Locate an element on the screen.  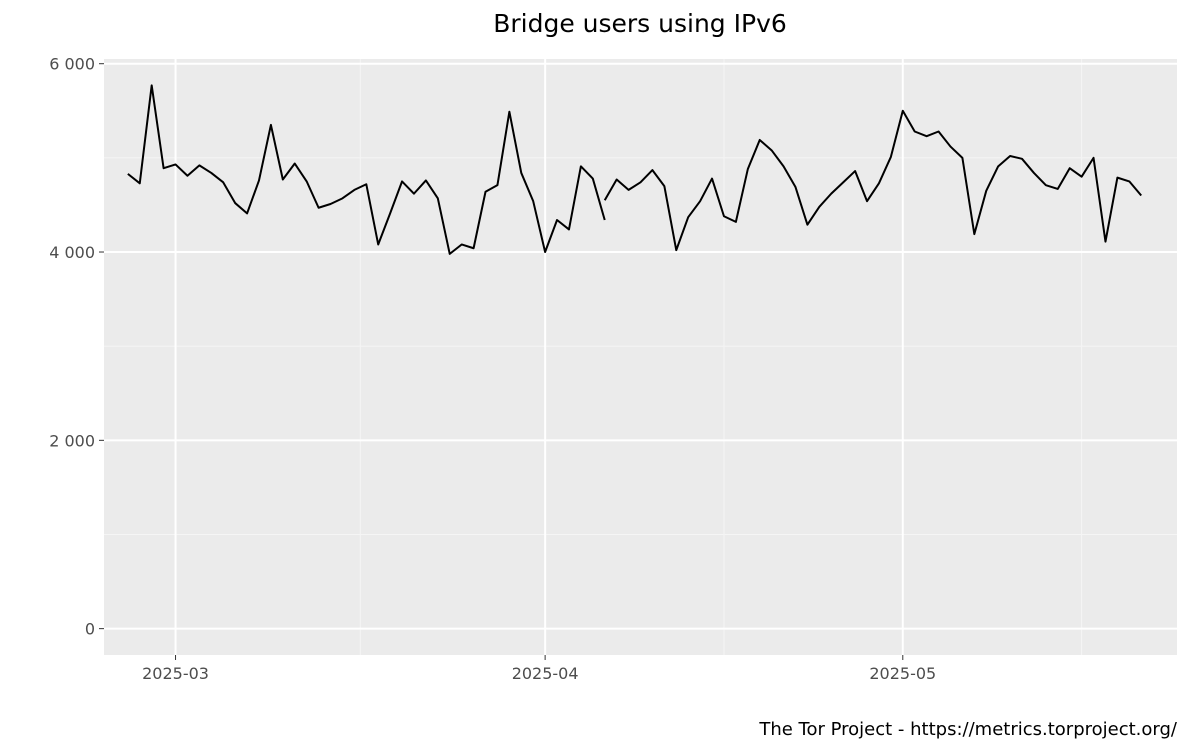
chart-title: Bridge users using IPv6 is located at coordinates (640, 23).